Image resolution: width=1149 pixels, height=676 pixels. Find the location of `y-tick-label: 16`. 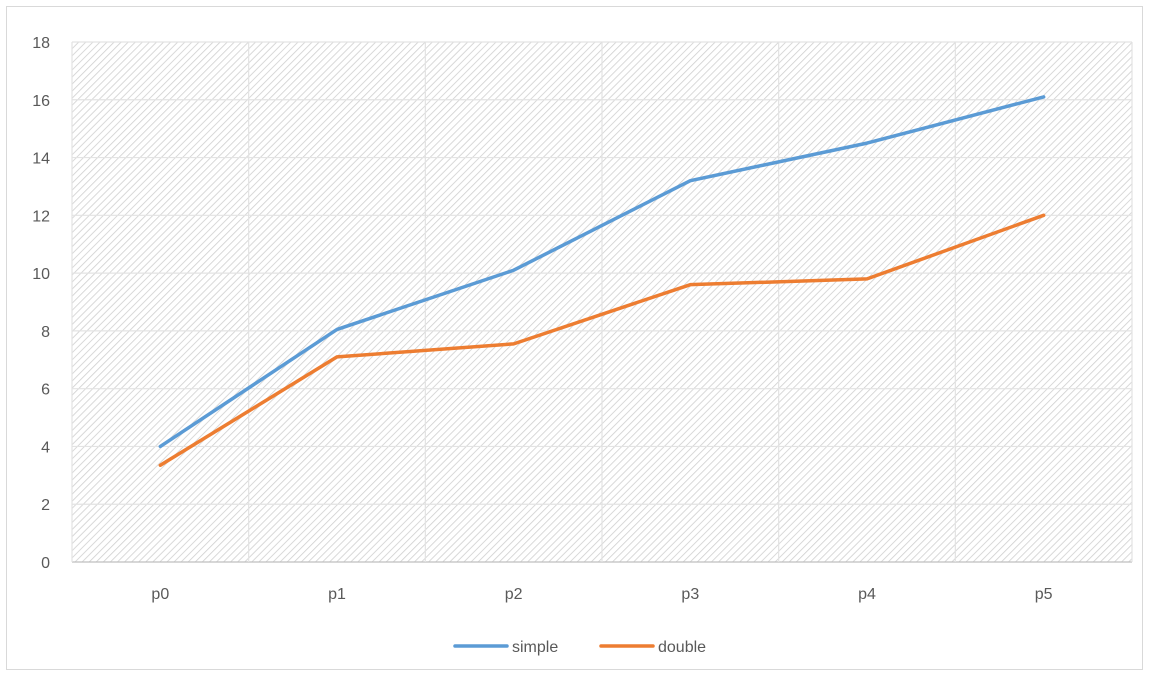

y-tick-label: 16 is located at coordinates (41, 101).